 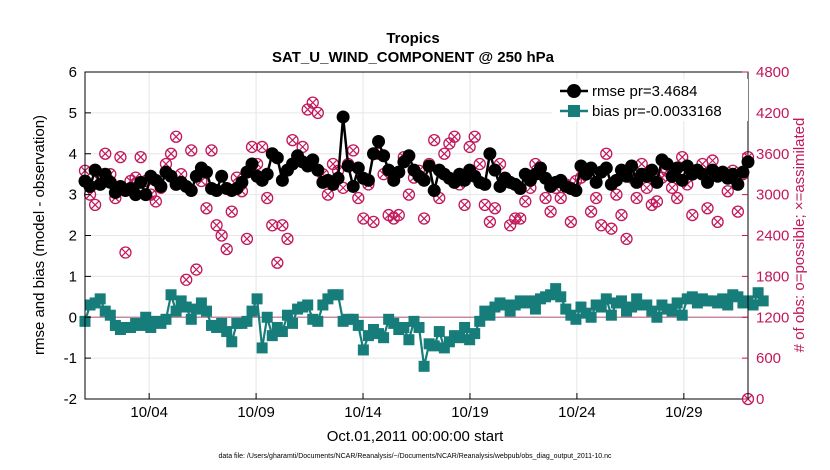 What do you see at coordinates (73, 72) in the screenshot?
I see `y-tick-label: 6` at bounding box center [73, 72].